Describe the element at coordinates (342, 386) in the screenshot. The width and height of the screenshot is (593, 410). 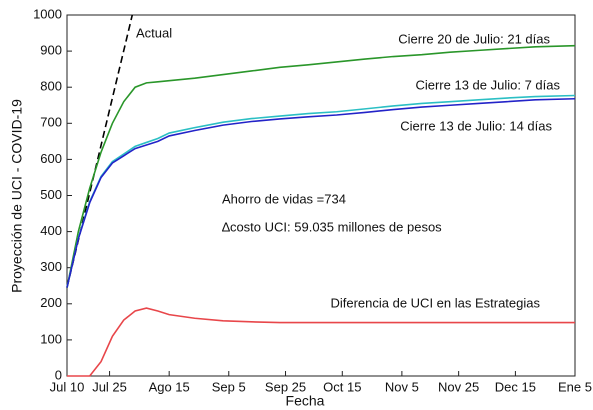
I see `x-tick-label: Oct 15` at that location.